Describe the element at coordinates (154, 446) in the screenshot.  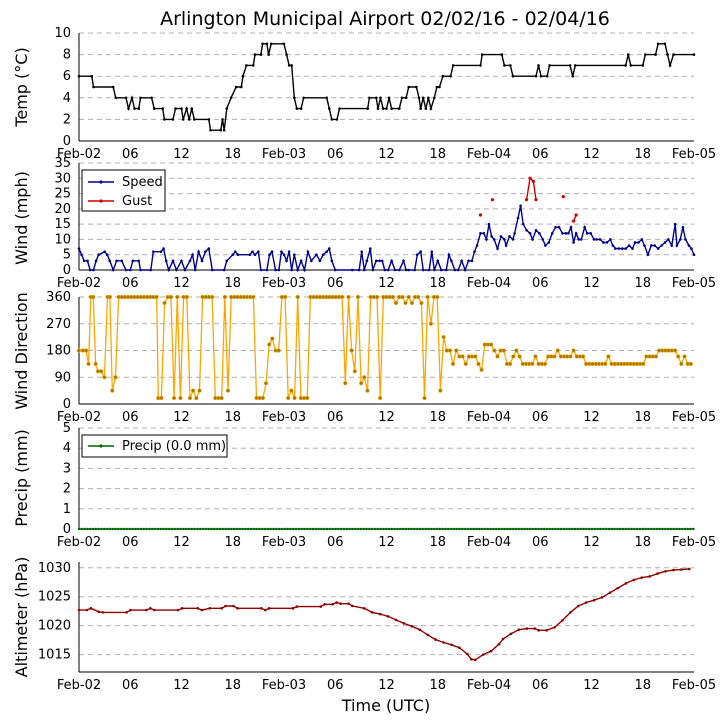
I see `precip-legend: Precip (0.0 mm)` at that location.